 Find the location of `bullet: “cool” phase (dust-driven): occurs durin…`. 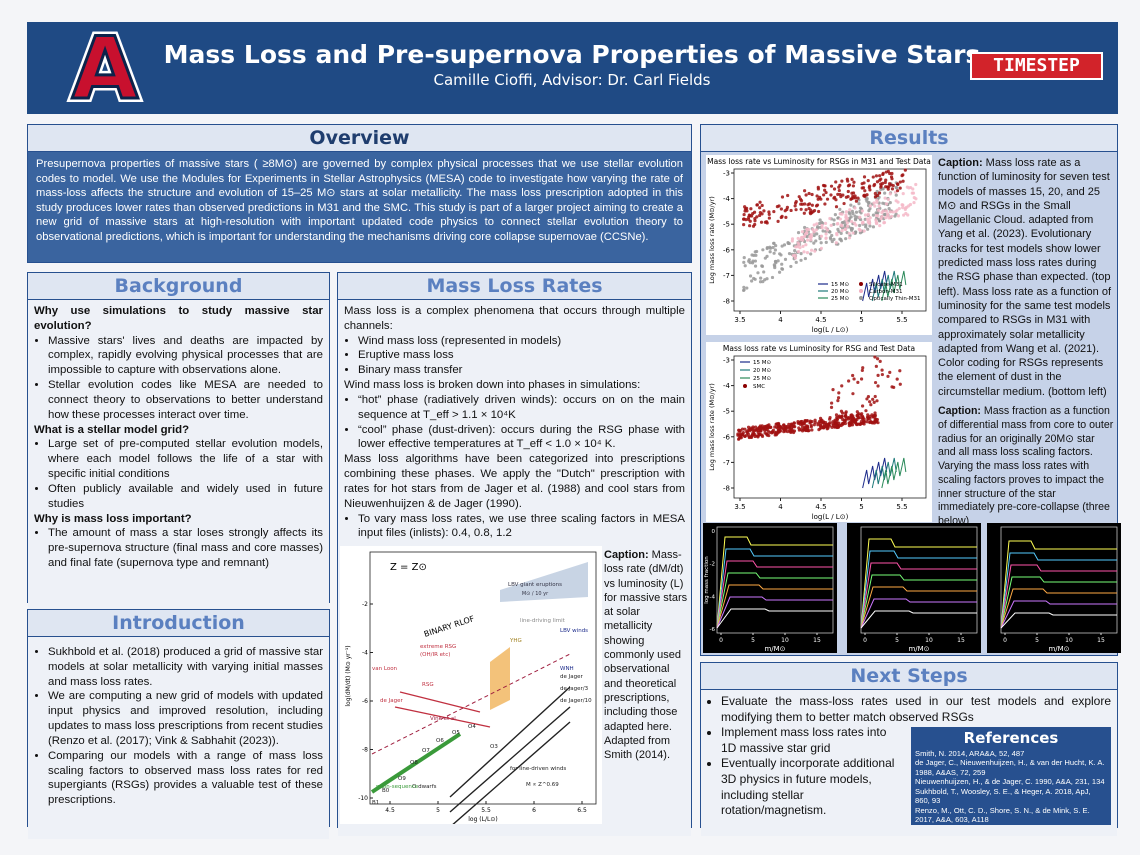

bullet: “cool” phase (dust-driven): occurs durin… is located at coordinates (521, 438).